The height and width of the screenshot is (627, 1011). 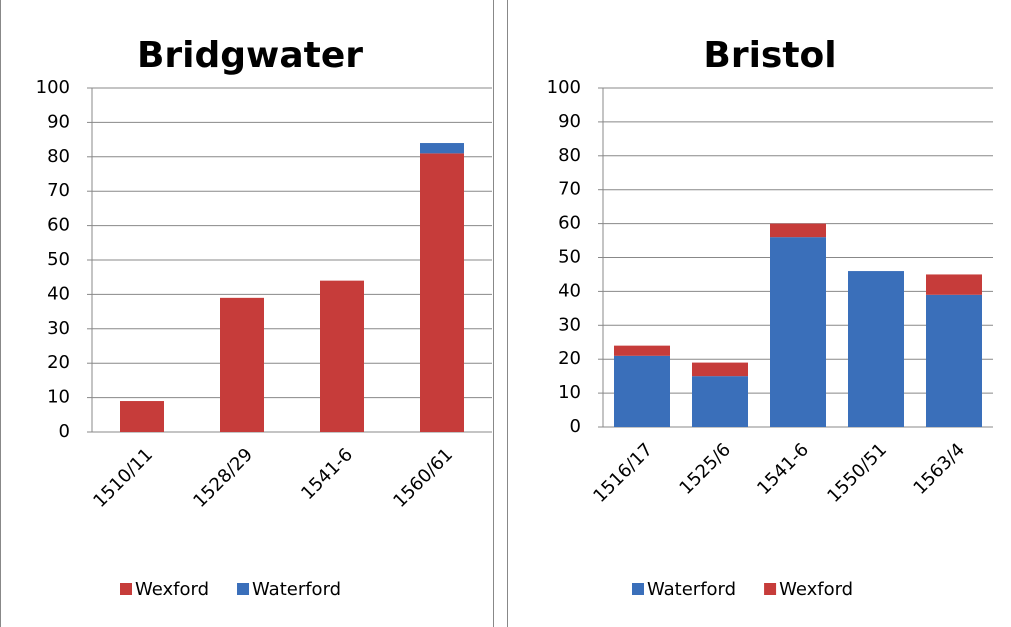 I want to click on x-tick-label: 1560/61, so click(x=423, y=478).